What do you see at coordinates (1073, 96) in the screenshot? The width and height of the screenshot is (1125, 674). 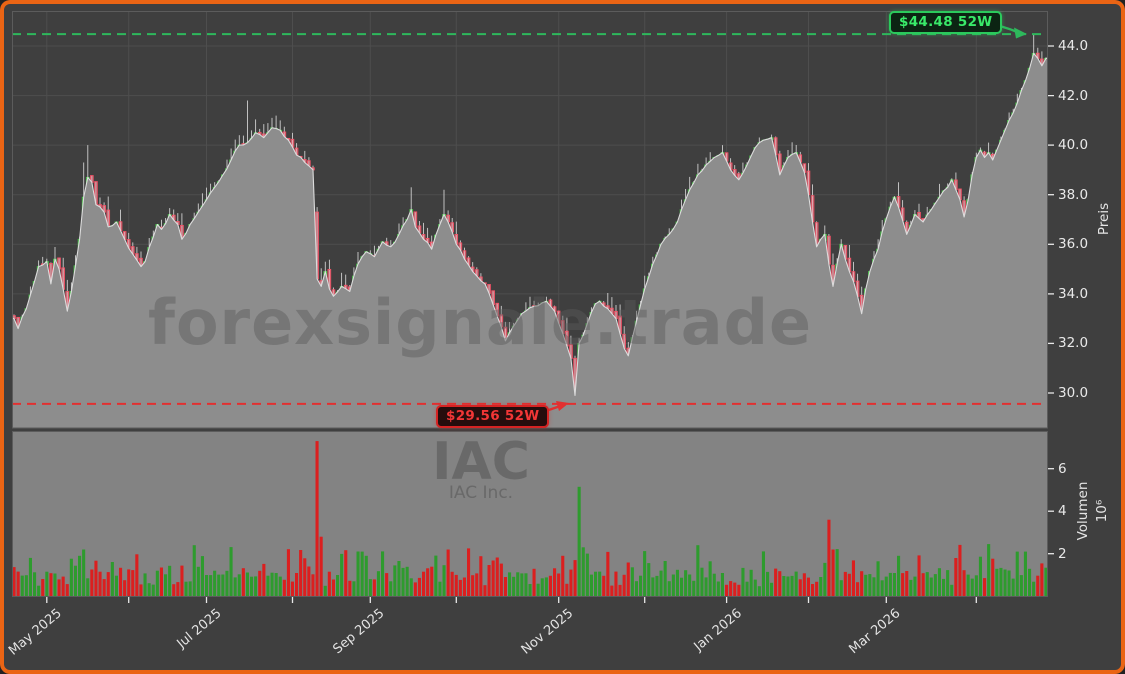 I see `price-tick-label: 42.0` at bounding box center [1073, 96].